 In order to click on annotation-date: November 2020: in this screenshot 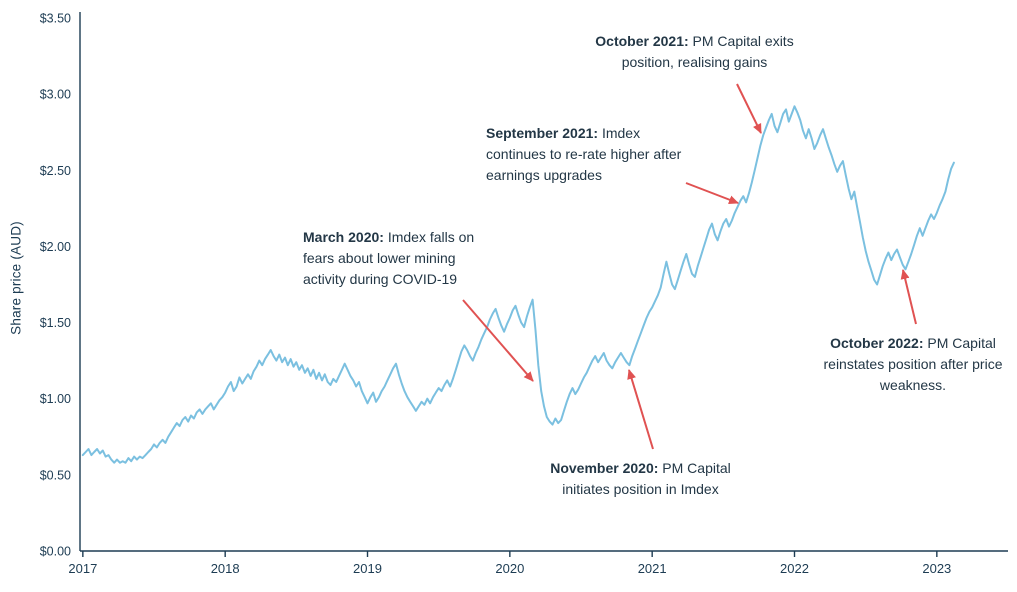, I will do `click(604, 468)`.